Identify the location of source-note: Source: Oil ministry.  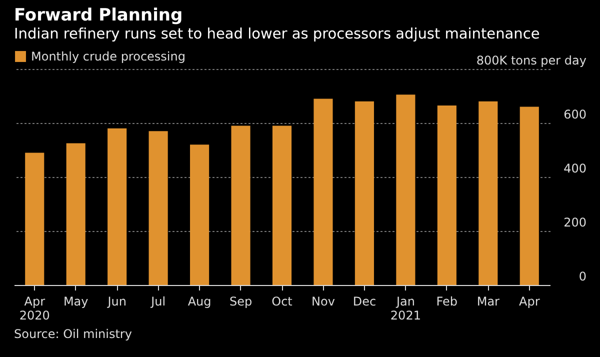
(73, 334).